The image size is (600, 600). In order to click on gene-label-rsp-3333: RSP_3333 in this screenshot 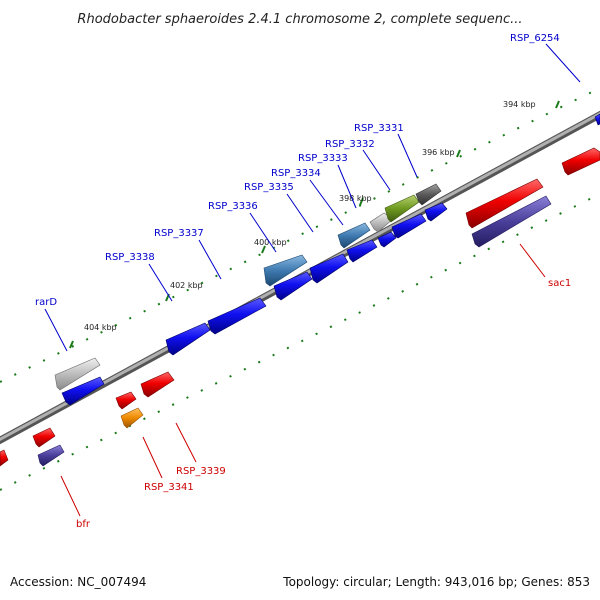, I will do `click(323, 158)`.